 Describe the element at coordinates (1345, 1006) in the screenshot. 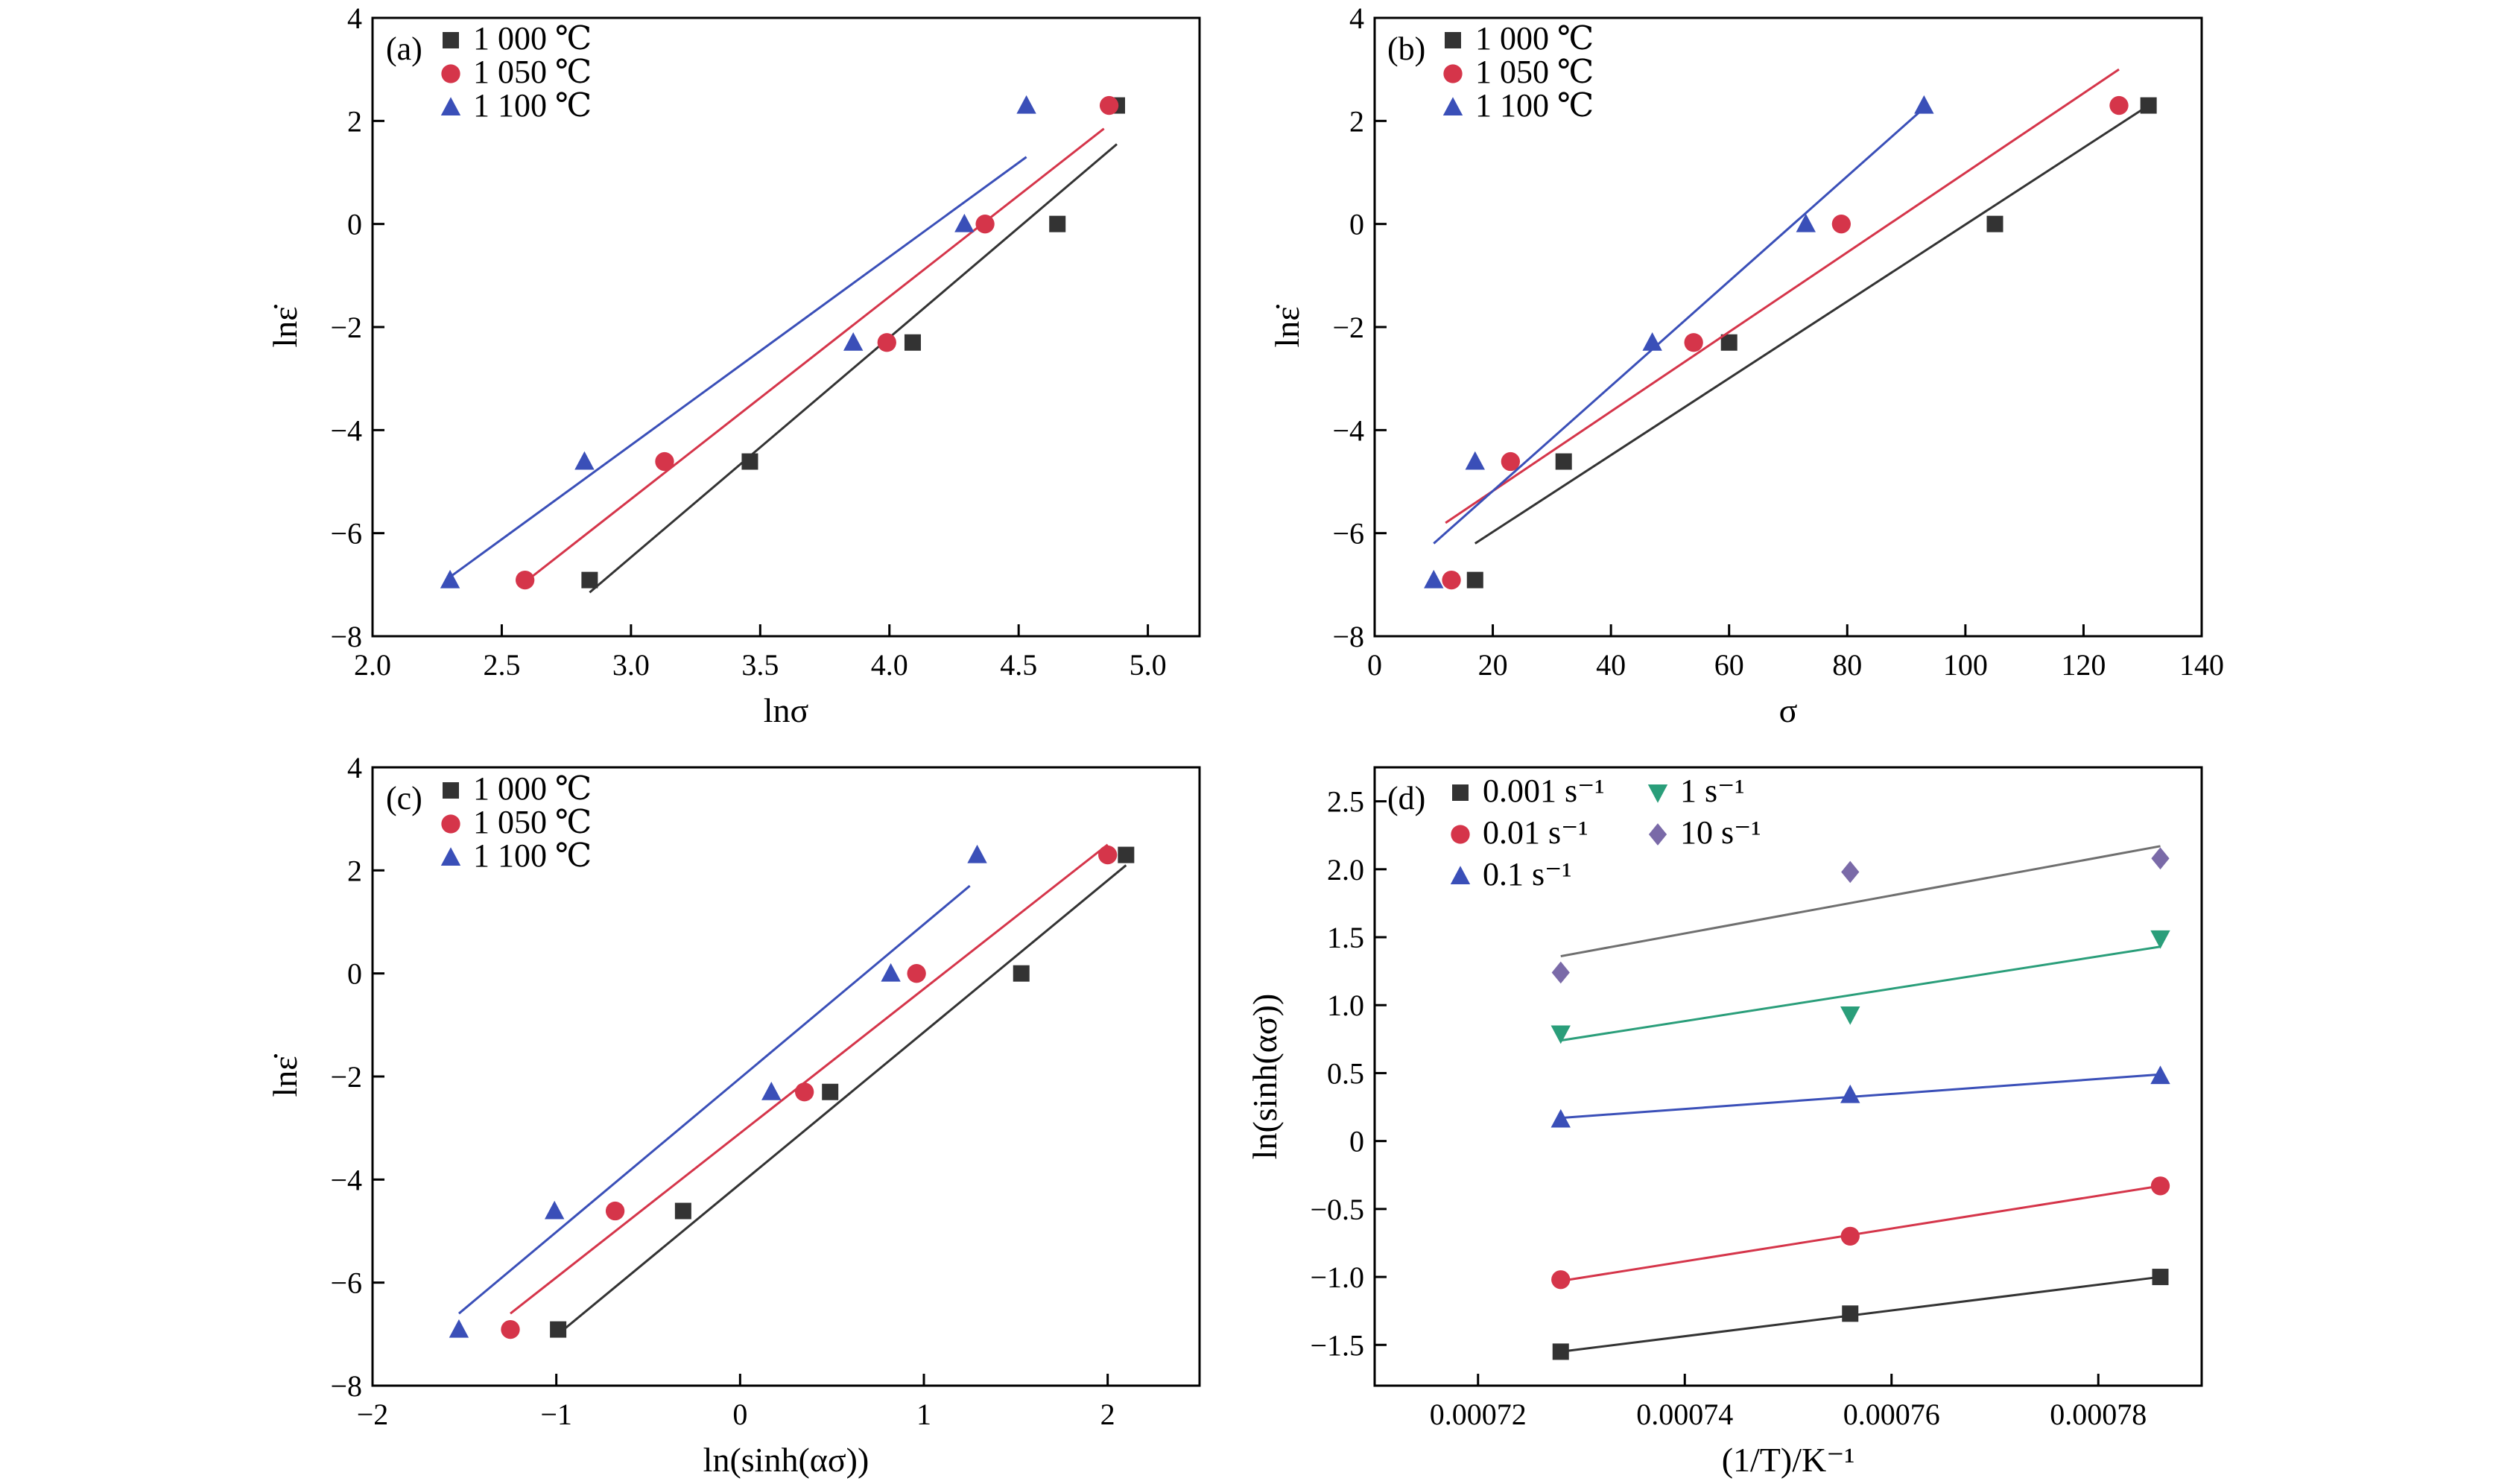

I see `y-tick-label: 1.0` at that location.